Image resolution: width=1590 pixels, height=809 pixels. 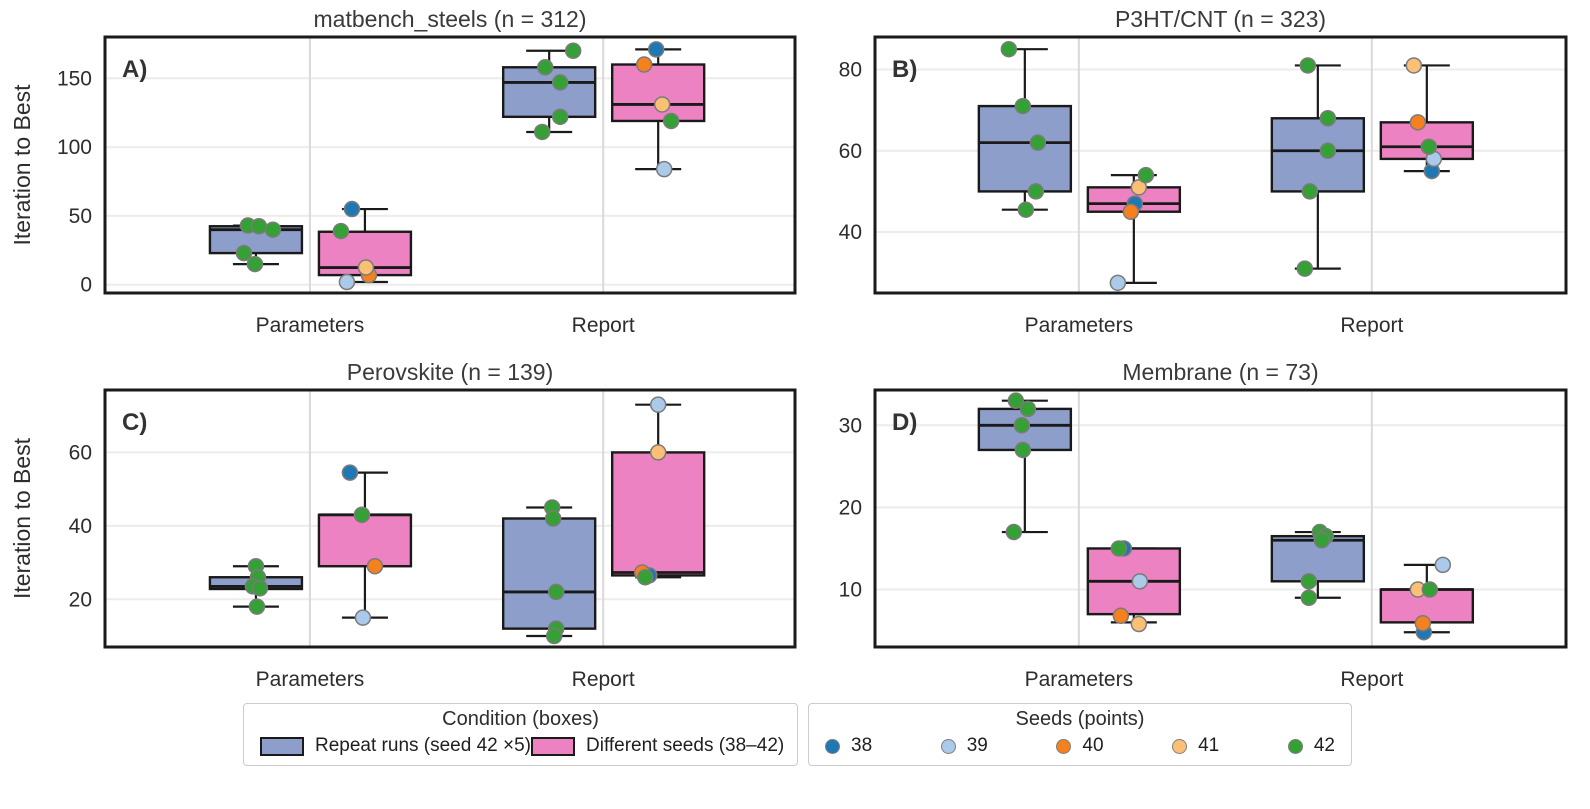 I want to click on y-tick-label-150: 150, so click(x=74, y=78).